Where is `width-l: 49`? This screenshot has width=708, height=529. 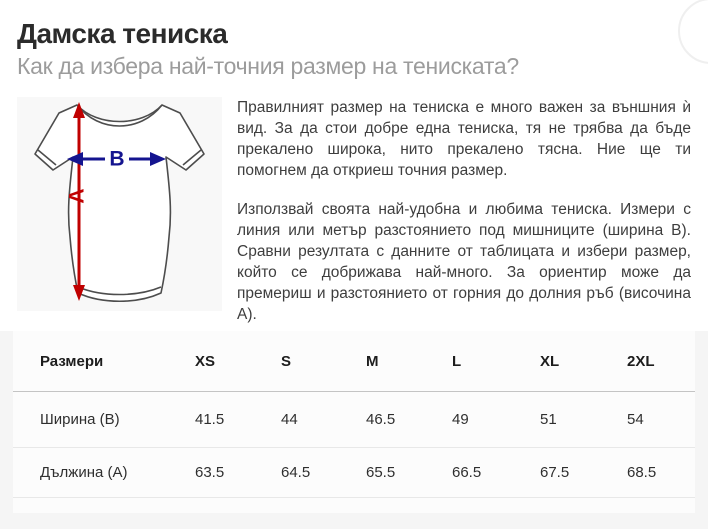 width-l: 49 is located at coordinates (496, 419).